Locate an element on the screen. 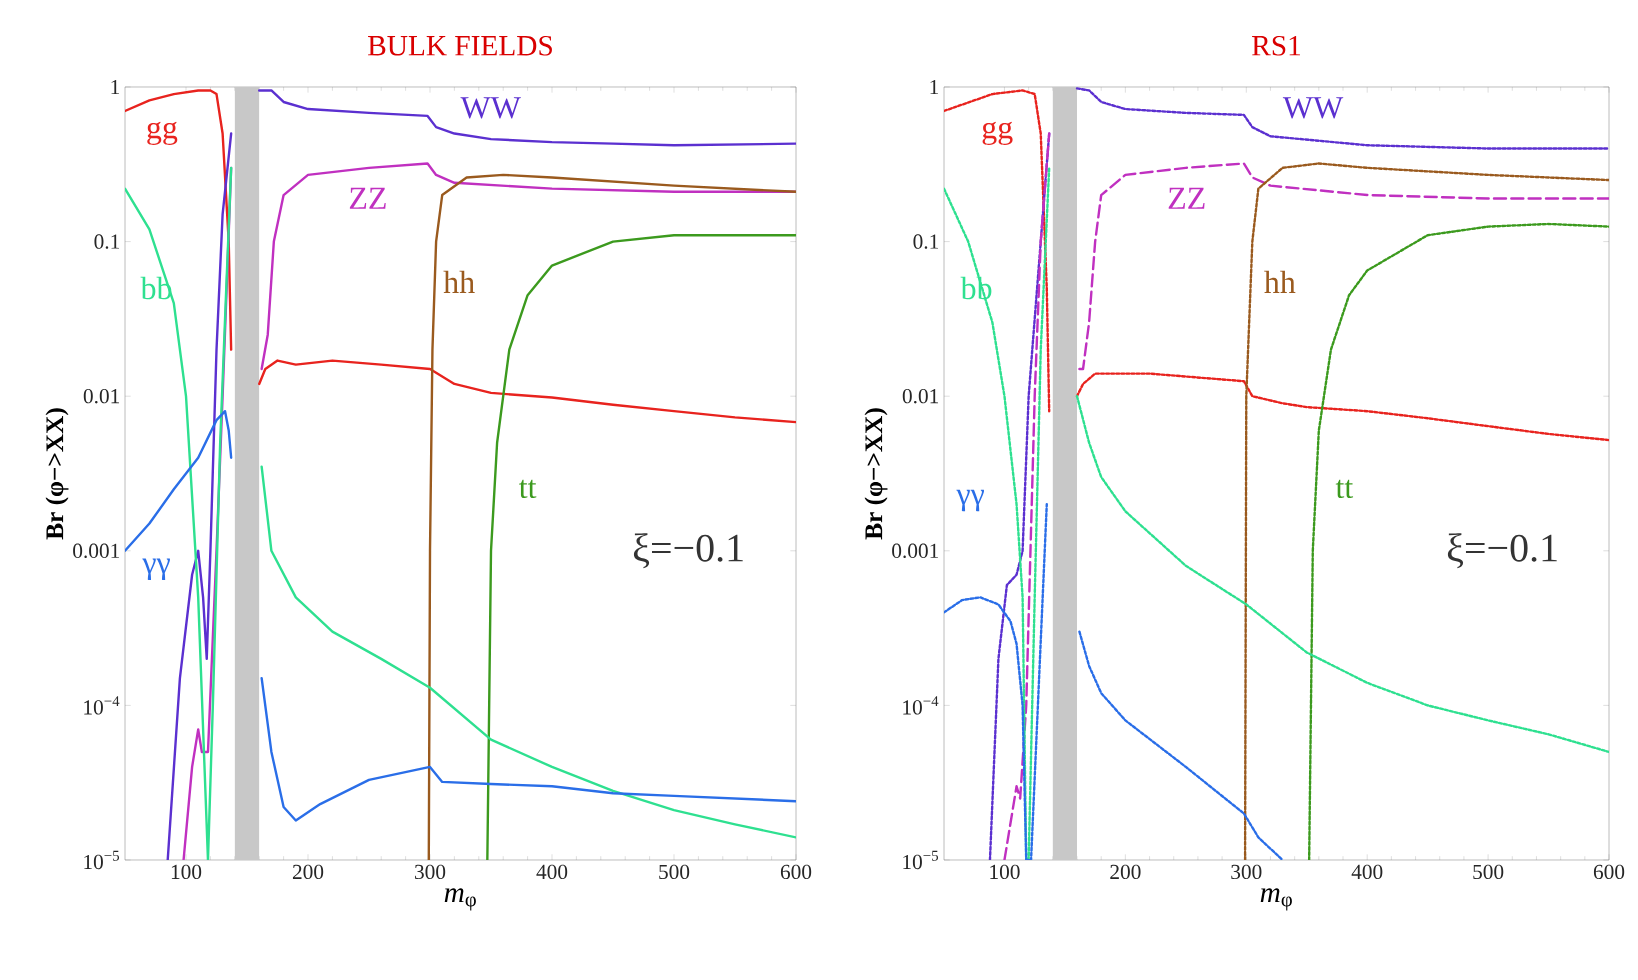 This screenshot has height=980, width=1638. chart-title: BULK FIELDS is located at coordinates (460, 45).